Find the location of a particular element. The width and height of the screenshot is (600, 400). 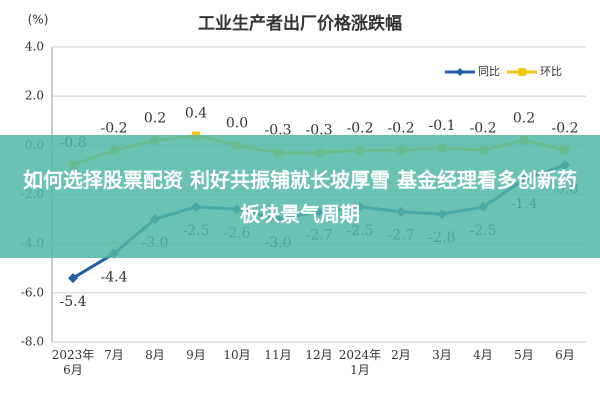

legend-label: 环比 is located at coordinates (551, 71).